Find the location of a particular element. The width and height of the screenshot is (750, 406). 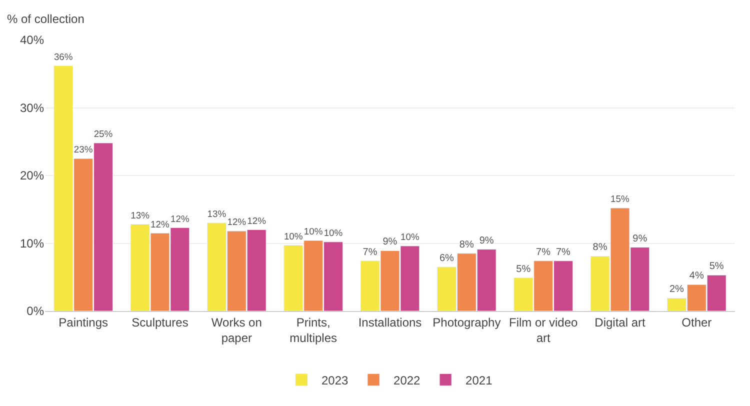

legend-label: 2023 is located at coordinates (335, 380).